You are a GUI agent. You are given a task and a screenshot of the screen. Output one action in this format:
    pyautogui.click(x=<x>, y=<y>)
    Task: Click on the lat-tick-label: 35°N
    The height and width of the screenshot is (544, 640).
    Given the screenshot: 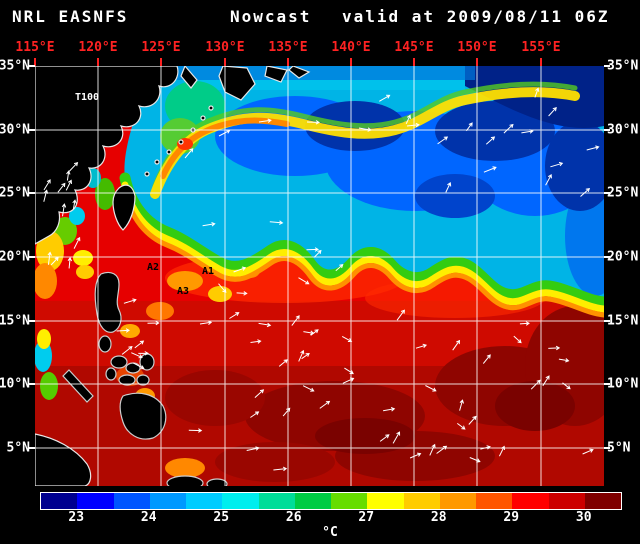 What is the action you would take?
    pyautogui.click(x=623, y=66)
    